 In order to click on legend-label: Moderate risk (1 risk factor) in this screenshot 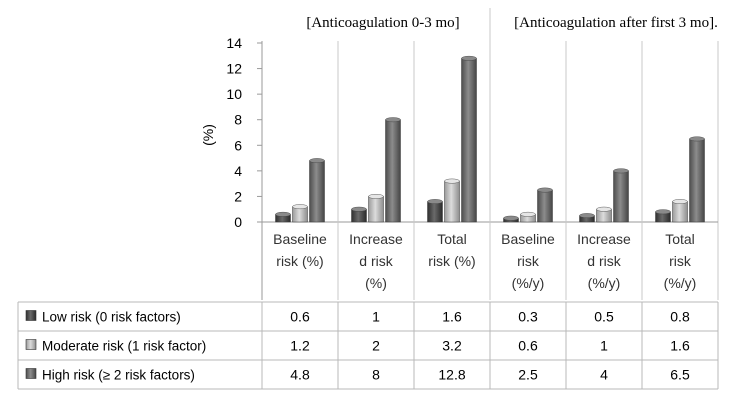, I will do `click(124, 346)`.